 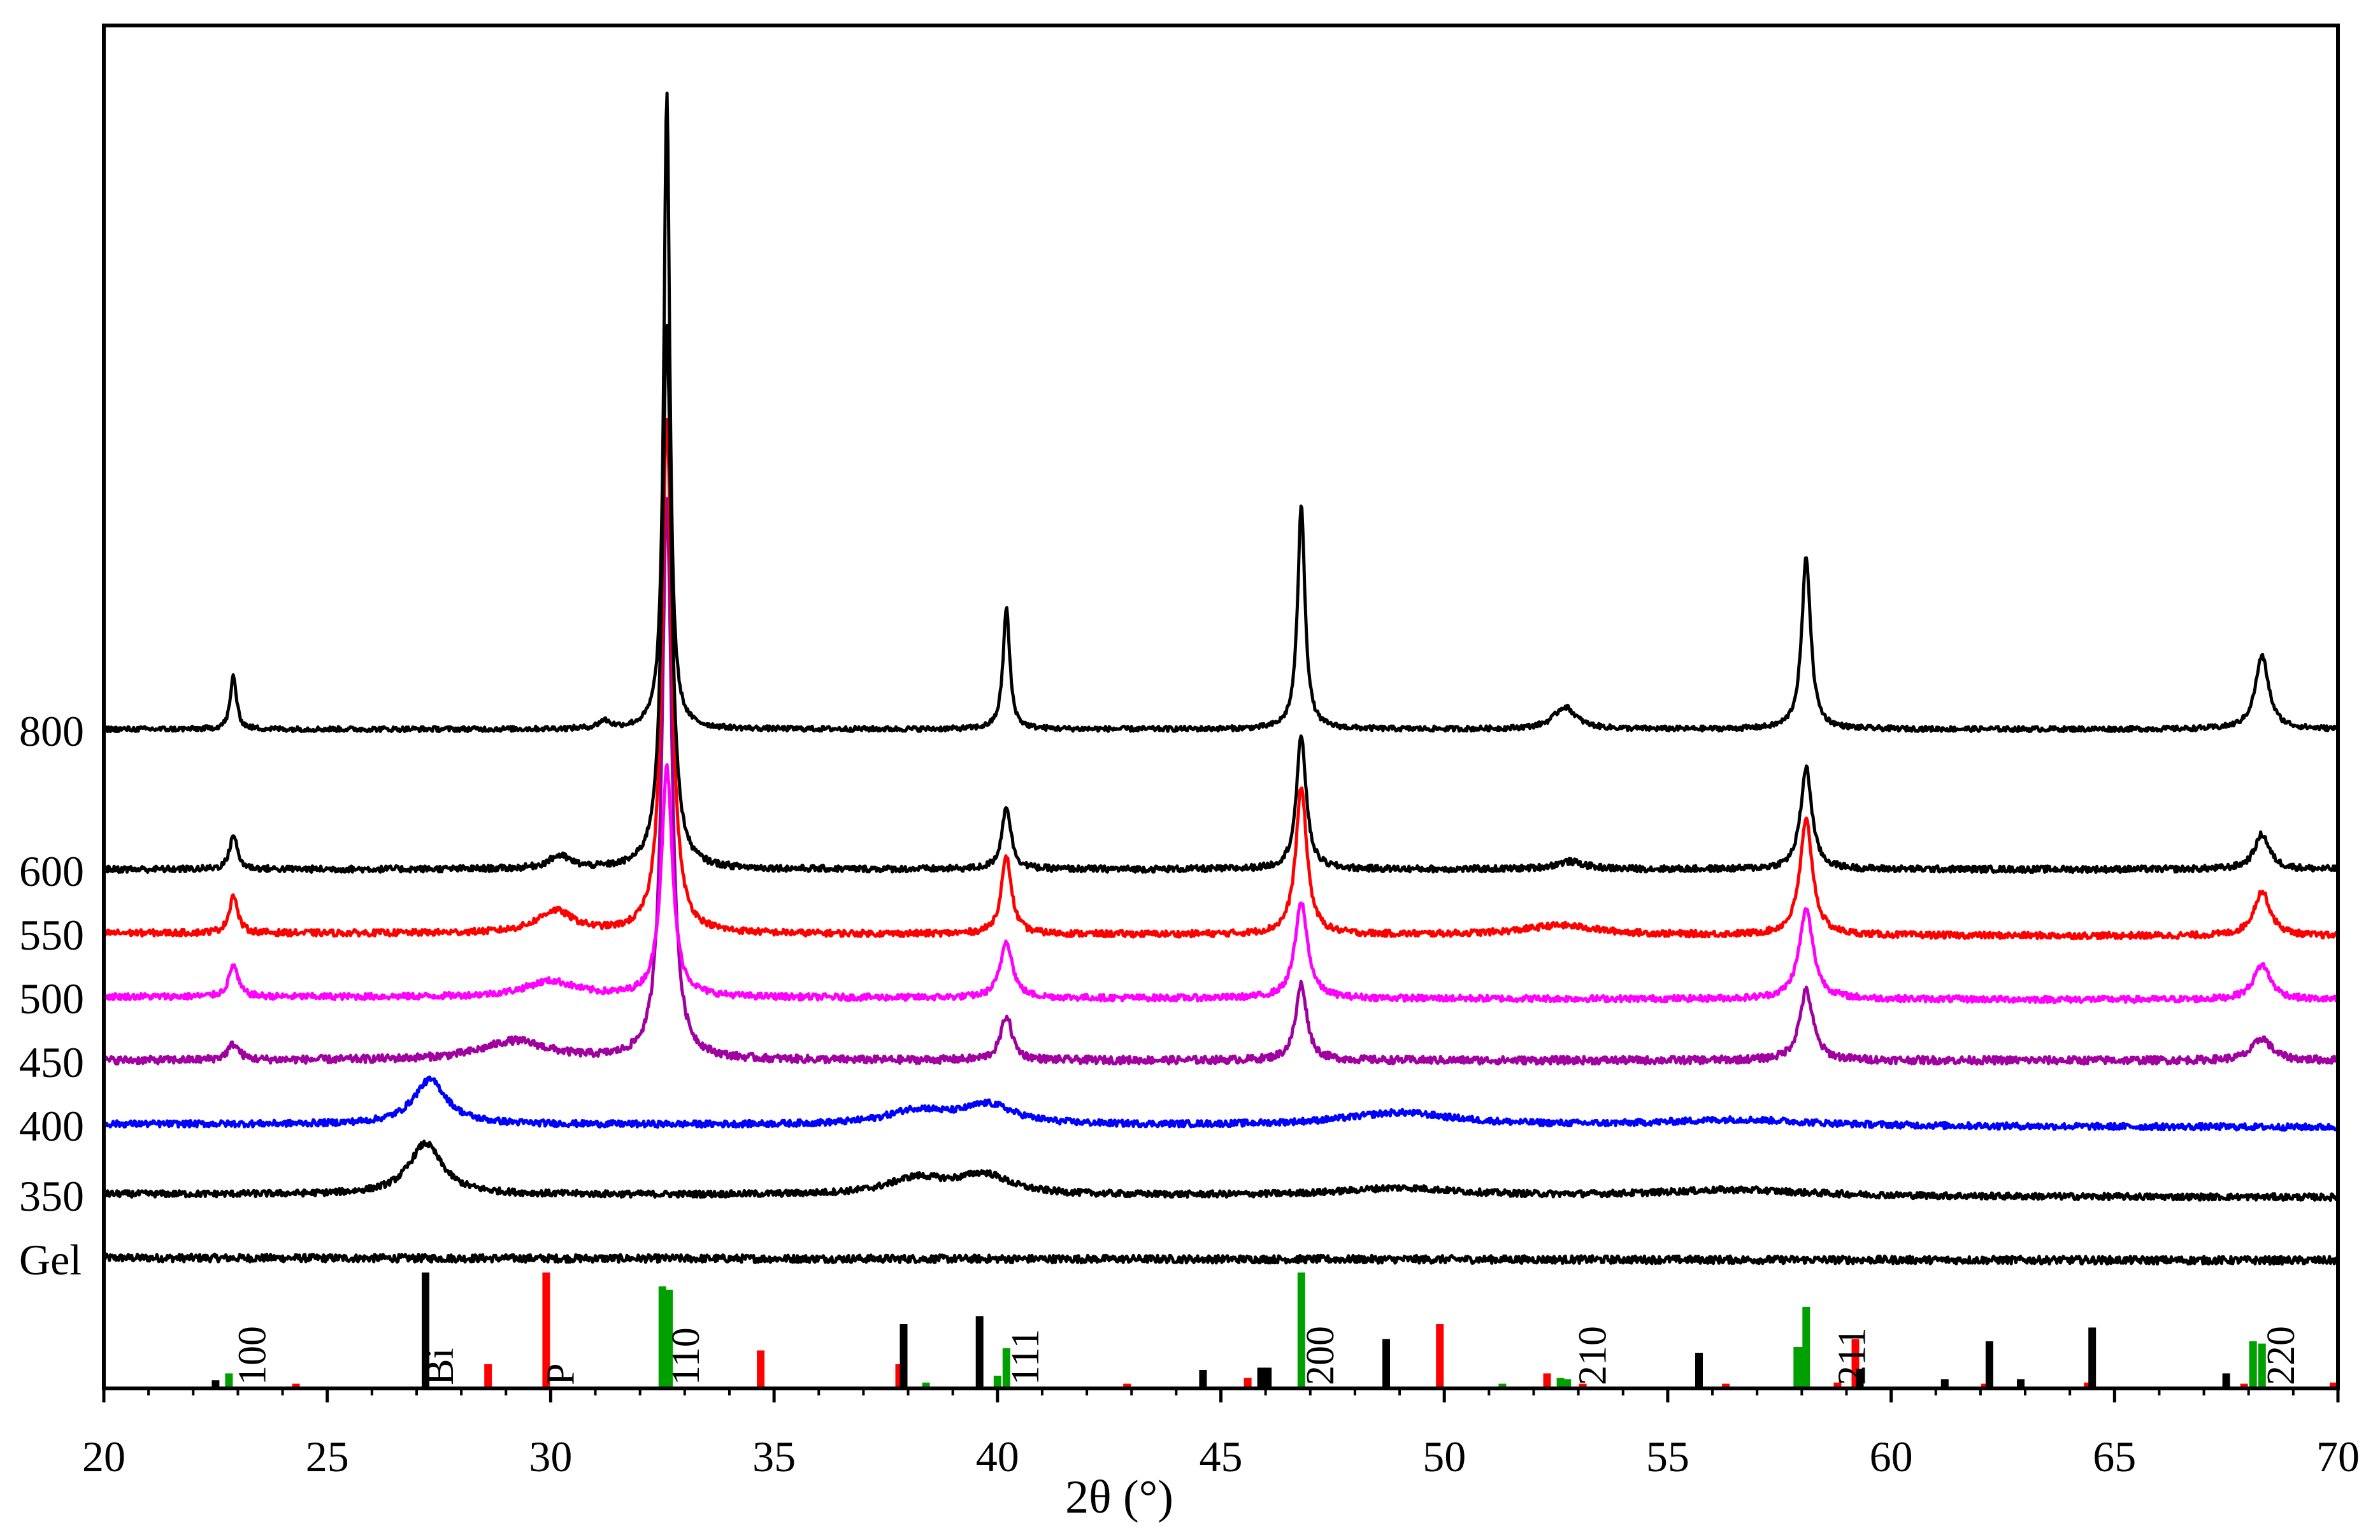 What do you see at coordinates (51, 1062) in the screenshot?
I see `series-label-450: 450` at bounding box center [51, 1062].